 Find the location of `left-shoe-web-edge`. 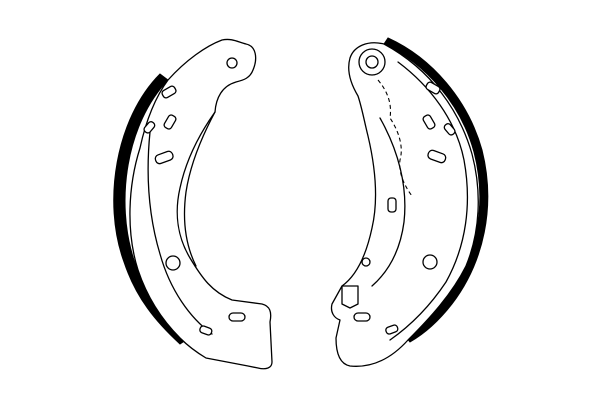

left-shoe-web-edge is located at coordinates (199, 189).